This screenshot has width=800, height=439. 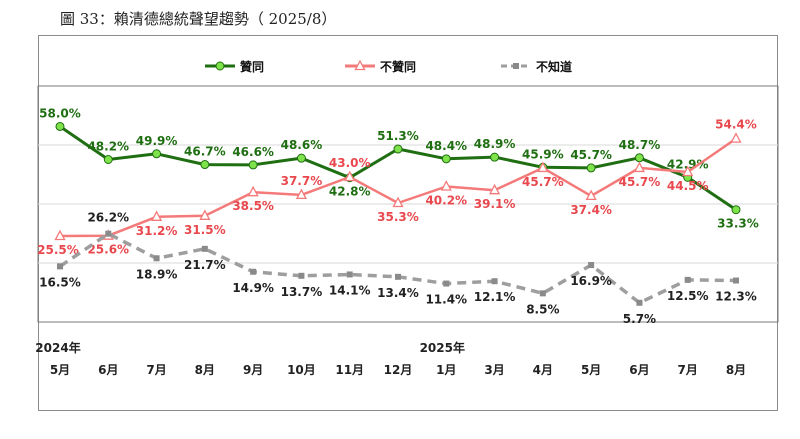 What do you see at coordinates (350, 163) in the screenshot?
I see `series-1-label-6: 43.0%` at bounding box center [350, 163].